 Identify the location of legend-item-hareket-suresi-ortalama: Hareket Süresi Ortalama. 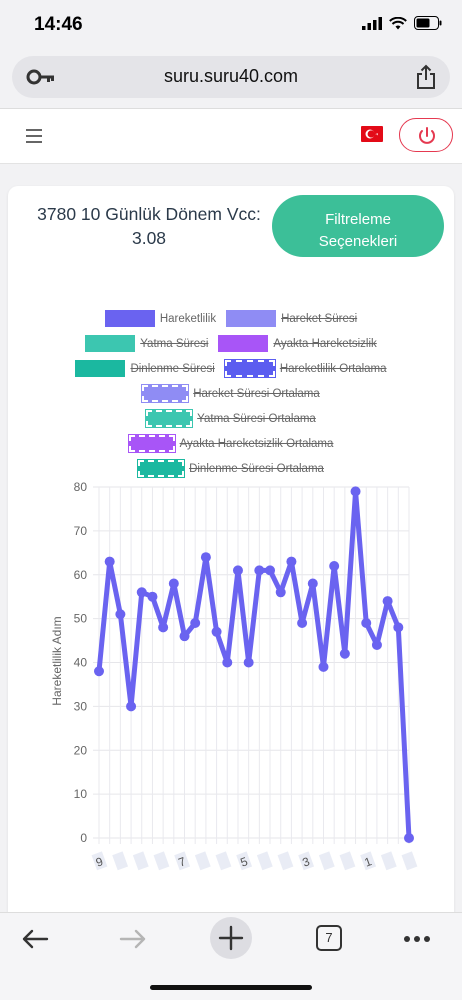
(230, 393).